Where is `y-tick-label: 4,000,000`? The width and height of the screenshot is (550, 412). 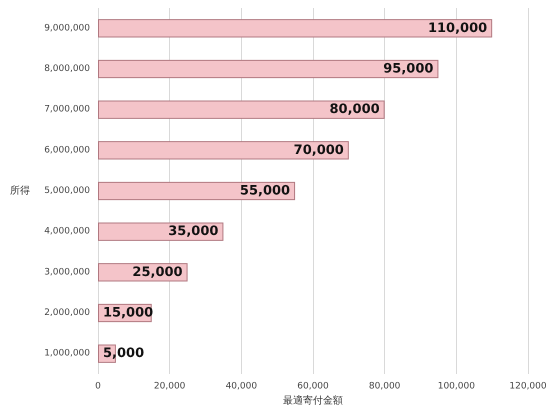 y-tick-label: 4,000,000 is located at coordinates (67, 231).